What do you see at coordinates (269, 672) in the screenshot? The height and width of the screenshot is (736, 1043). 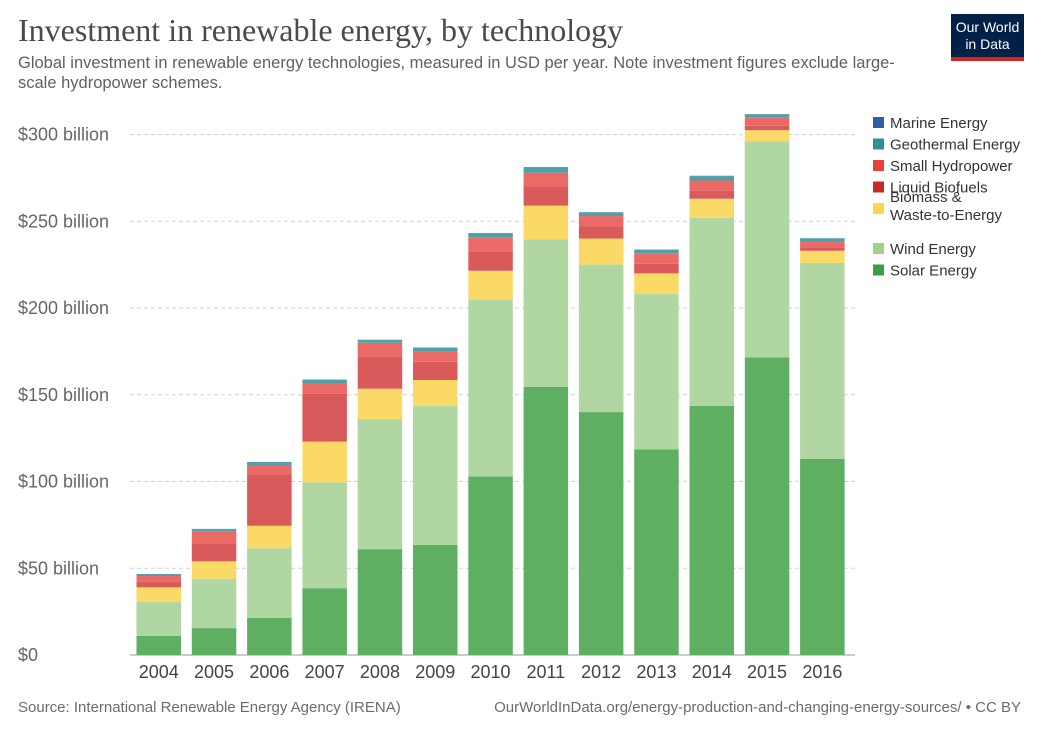 I see `x-tick-label: 2006` at bounding box center [269, 672].